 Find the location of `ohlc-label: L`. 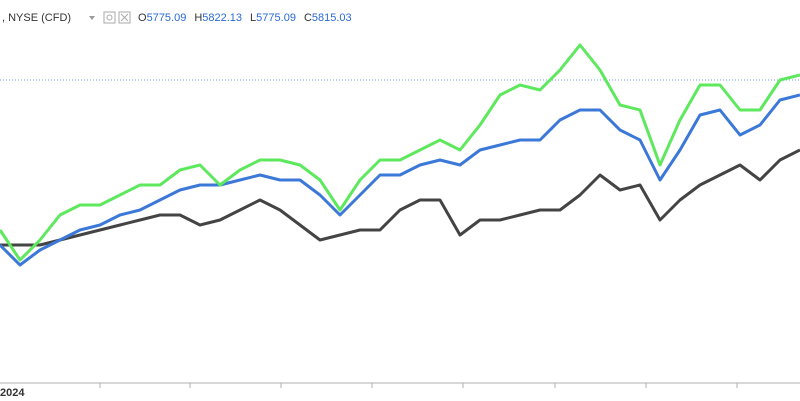

ohlc-label: L is located at coordinates (253, 18).